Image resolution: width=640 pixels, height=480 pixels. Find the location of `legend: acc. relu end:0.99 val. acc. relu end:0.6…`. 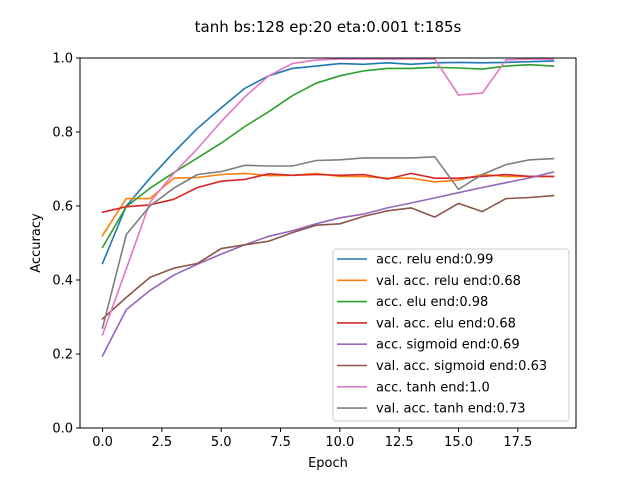

legend: acc. relu end:0.99 val. acc. relu end:0.6… is located at coordinates (451, 335).